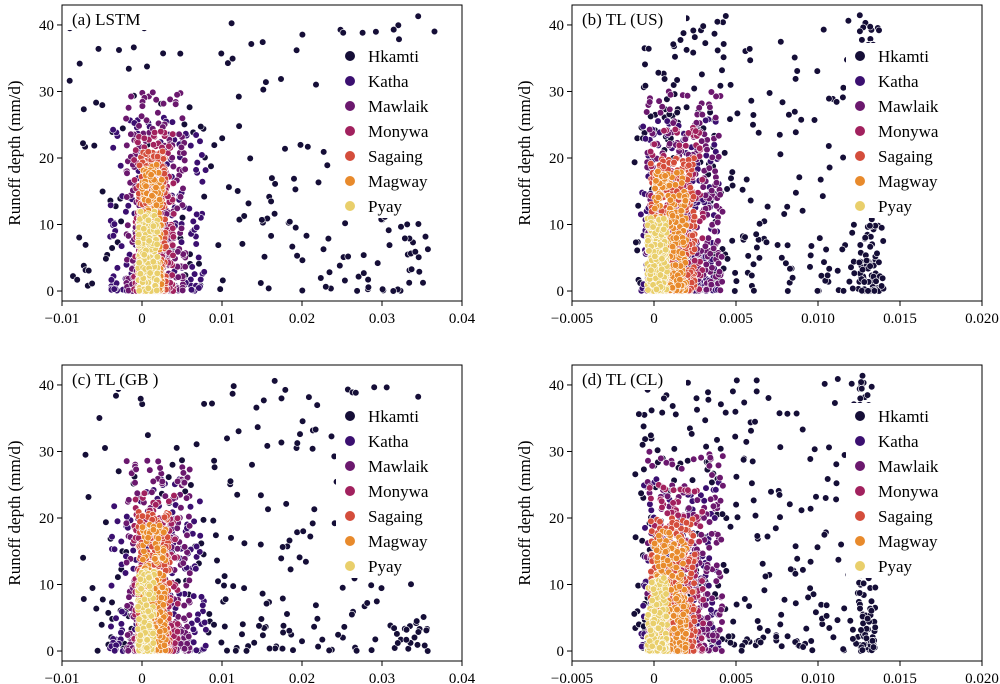  I want to click on legend-label: Pyay, so click(385, 206).